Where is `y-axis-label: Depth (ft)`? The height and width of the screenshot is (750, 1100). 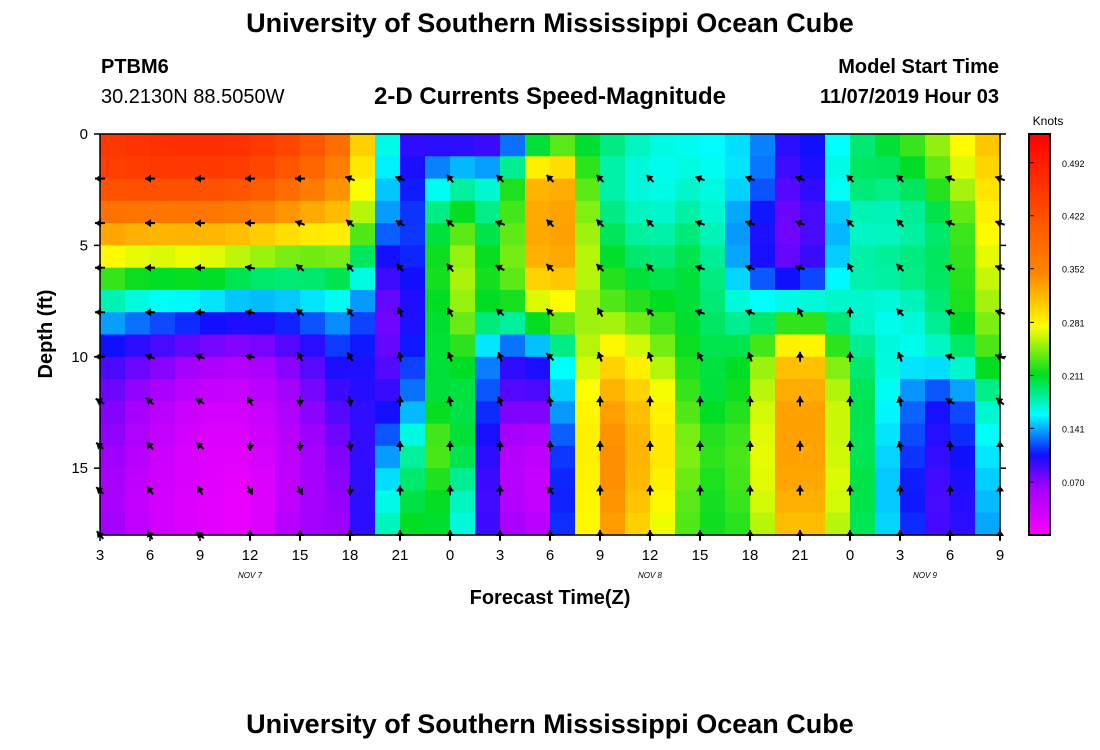 y-axis-label: Depth (ft) is located at coordinates (46, 334).